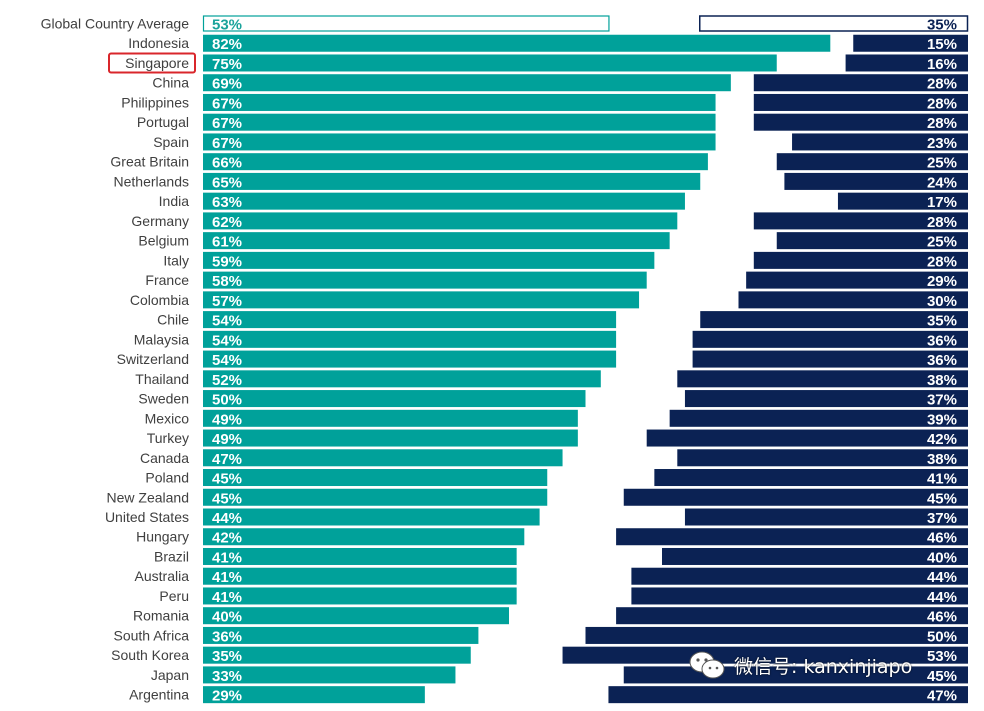  Describe the element at coordinates (227, 182) in the screenshot. I see `value-label-left: 65%` at that location.